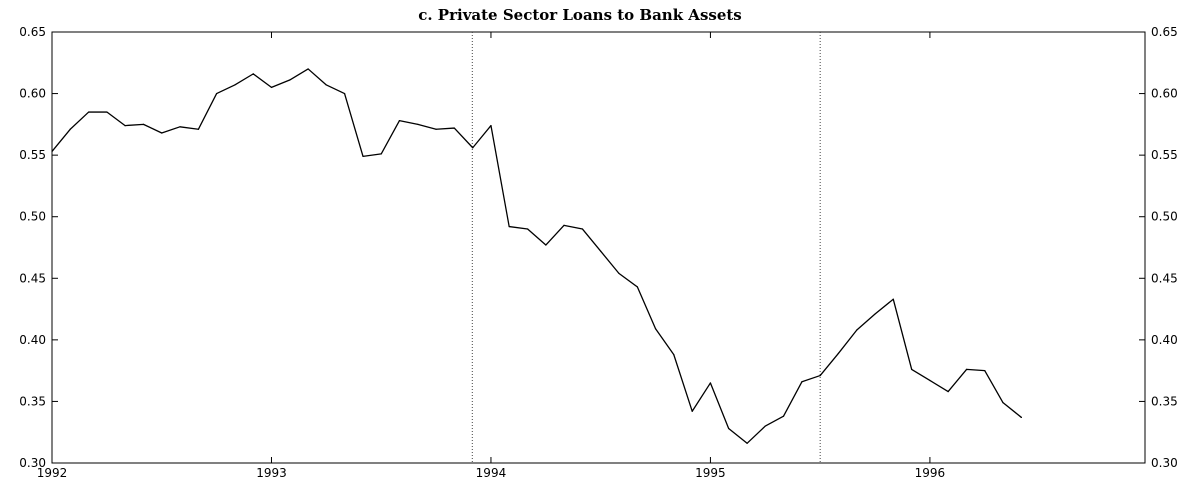  I want to click on x-tick-label: 1994, so click(491, 473).